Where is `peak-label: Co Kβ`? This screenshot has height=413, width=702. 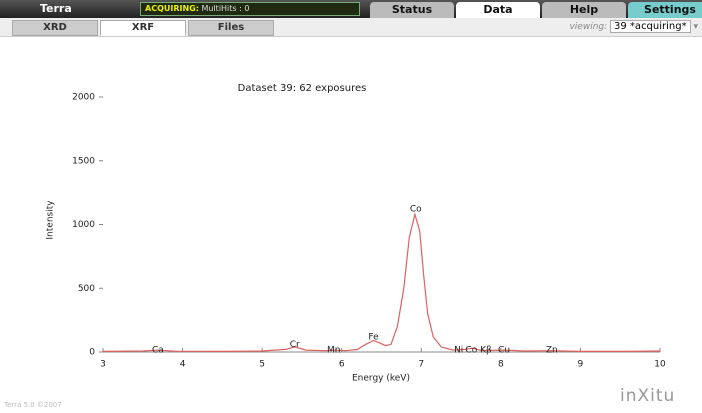 peak-label: Co Kβ is located at coordinates (478, 351).